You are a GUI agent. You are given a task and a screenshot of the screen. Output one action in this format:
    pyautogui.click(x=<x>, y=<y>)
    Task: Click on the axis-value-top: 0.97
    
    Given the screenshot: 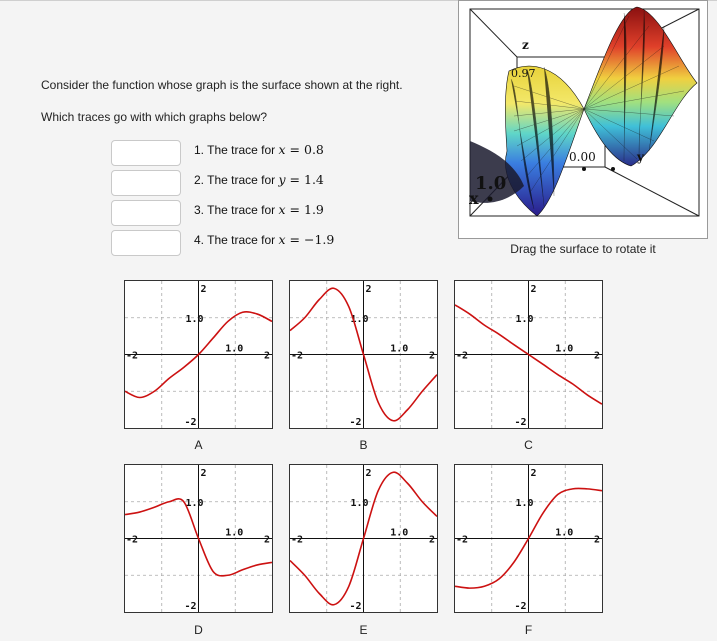 What is the action you would take?
    pyautogui.click(x=523, y=73)
    